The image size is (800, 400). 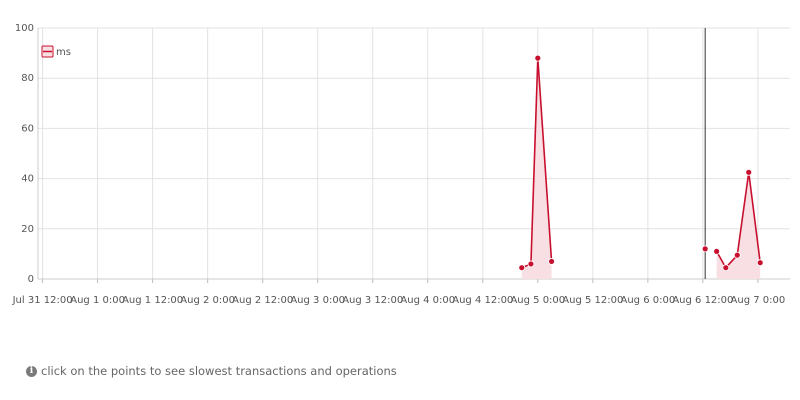 What do you see at coordinates (317, 300) in the screenshot?
I see `x-tick-label-5: Aug 3 0:00` at bounding box center [317, 300].